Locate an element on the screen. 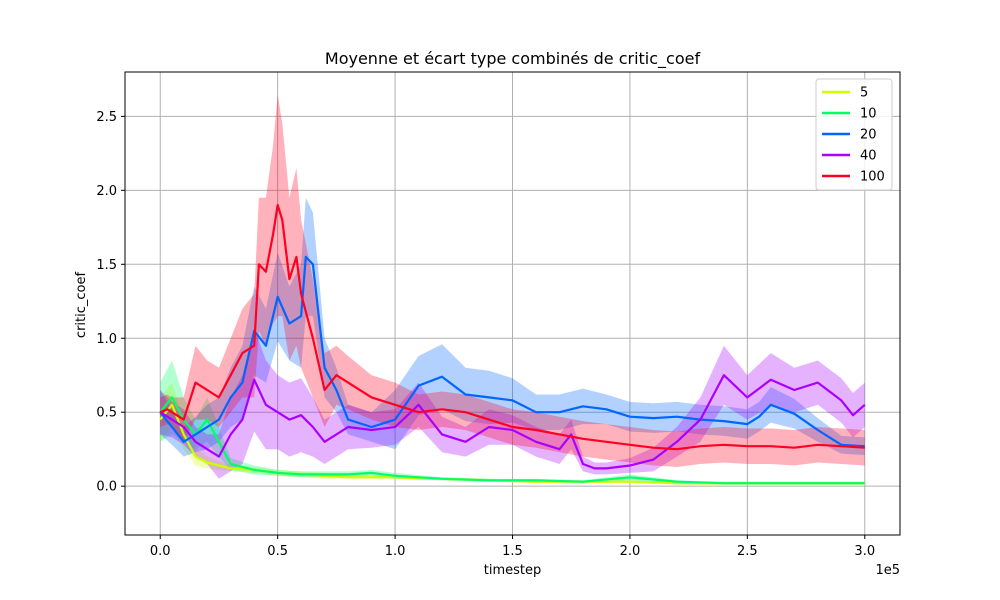 The image size is (1000, 600). legend-box is located at coordinates (854, 134).